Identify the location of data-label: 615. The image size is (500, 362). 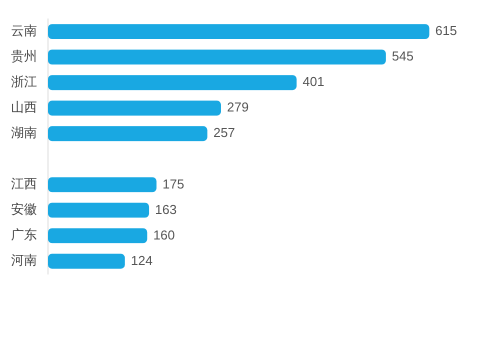
(446, 30).